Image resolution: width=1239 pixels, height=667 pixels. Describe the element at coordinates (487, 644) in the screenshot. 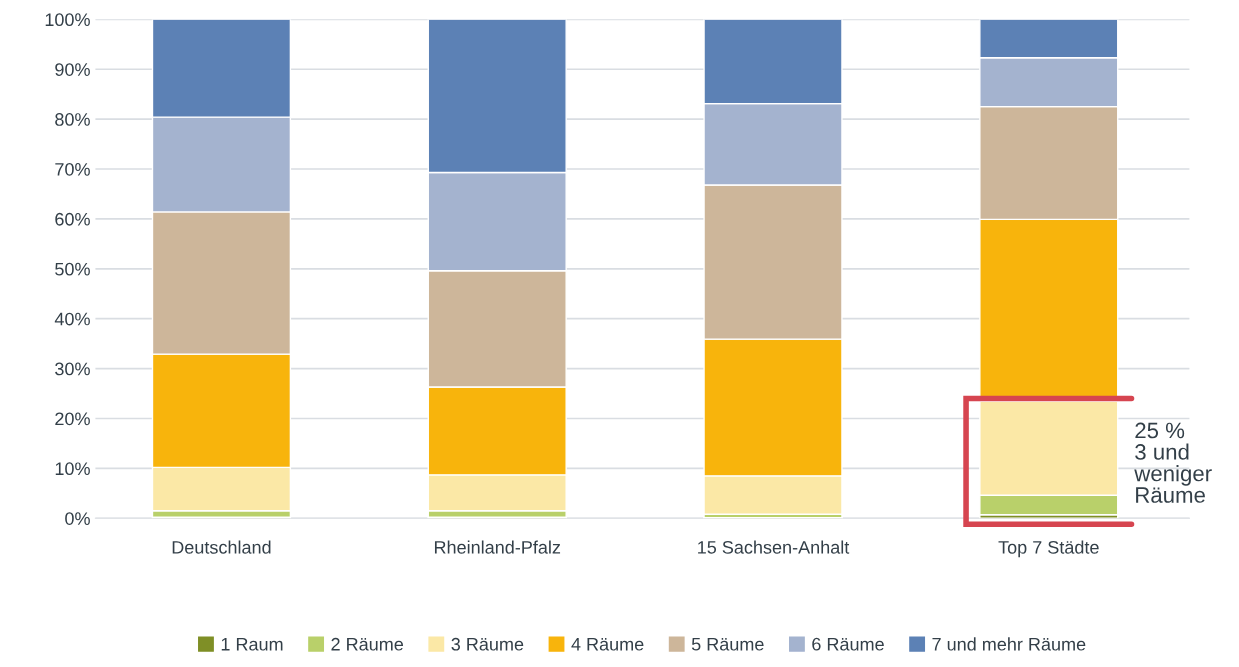

I see `legend-label: 3 Räume` at that location.